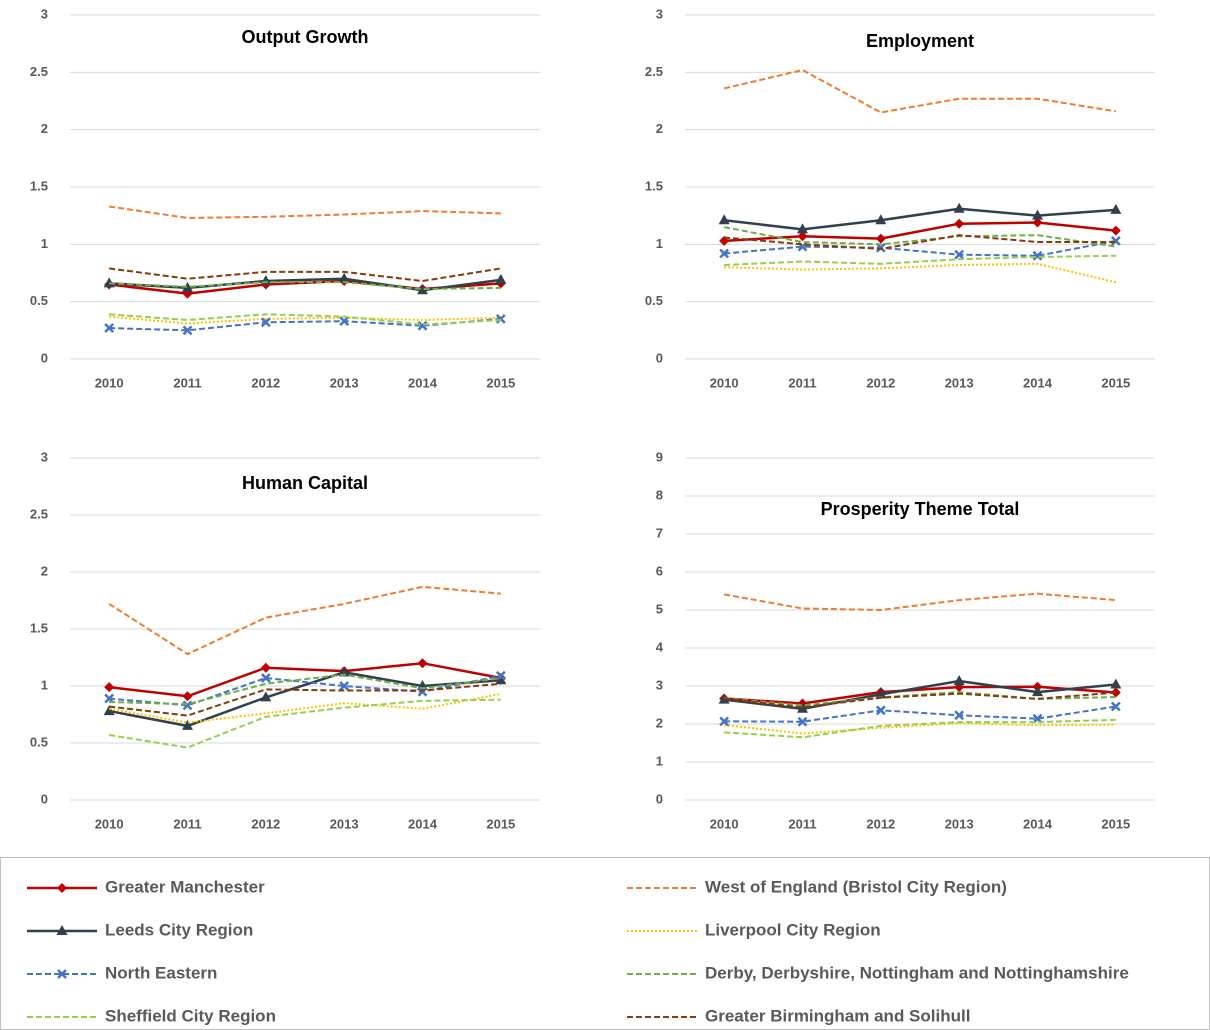  Describe the element at coordinates (659, 456) in the screenshot. I see `y-tick-label: 9` at that location.